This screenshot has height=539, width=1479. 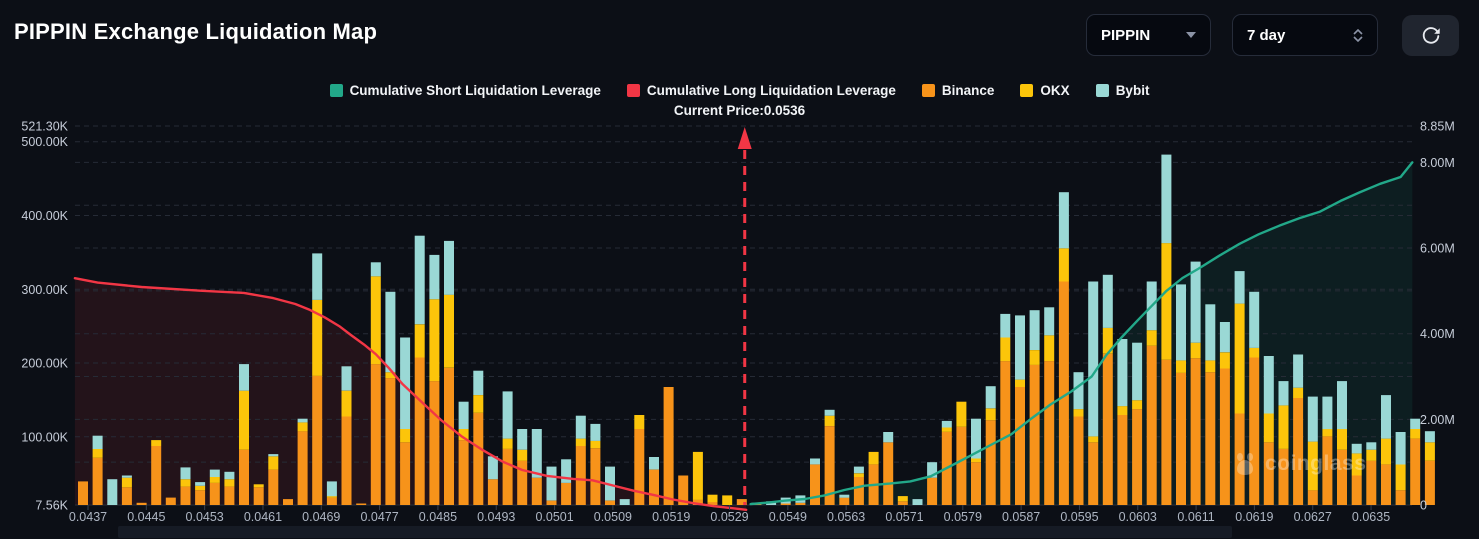 I want to click on refresh-button, so click(x=1430, y=35).